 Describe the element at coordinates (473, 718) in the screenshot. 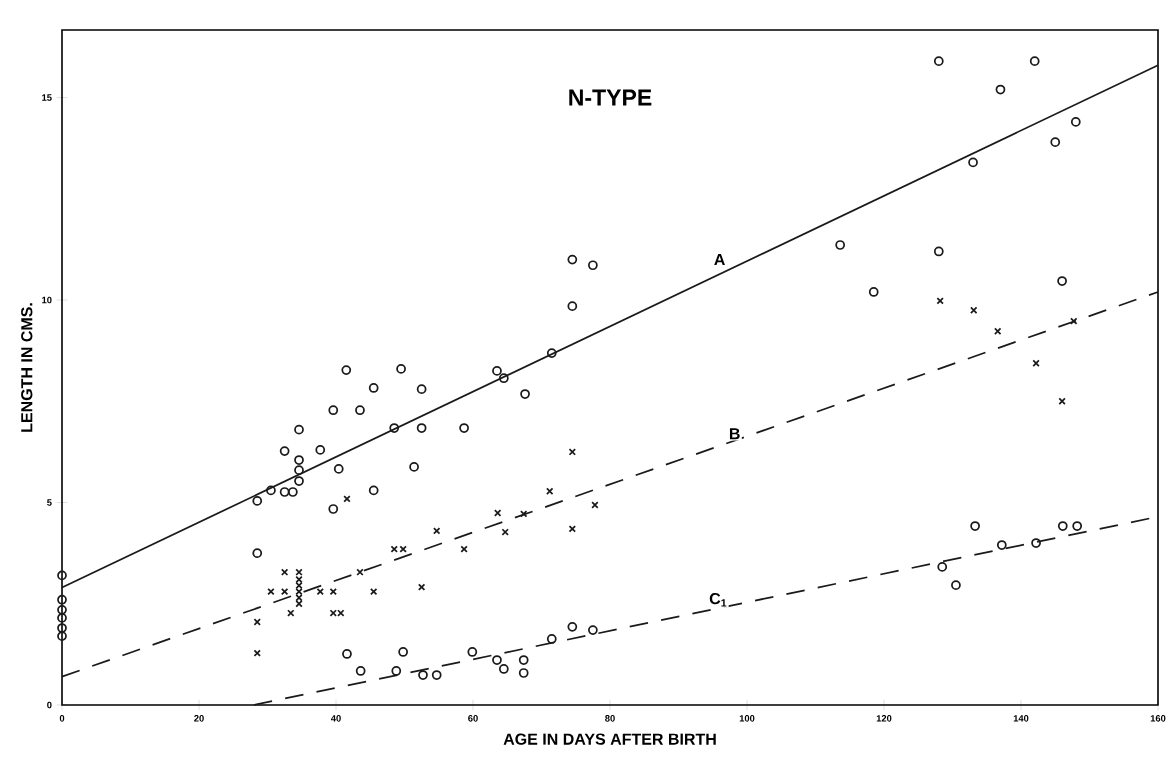

I see `x-tick-label: 60` at that location.